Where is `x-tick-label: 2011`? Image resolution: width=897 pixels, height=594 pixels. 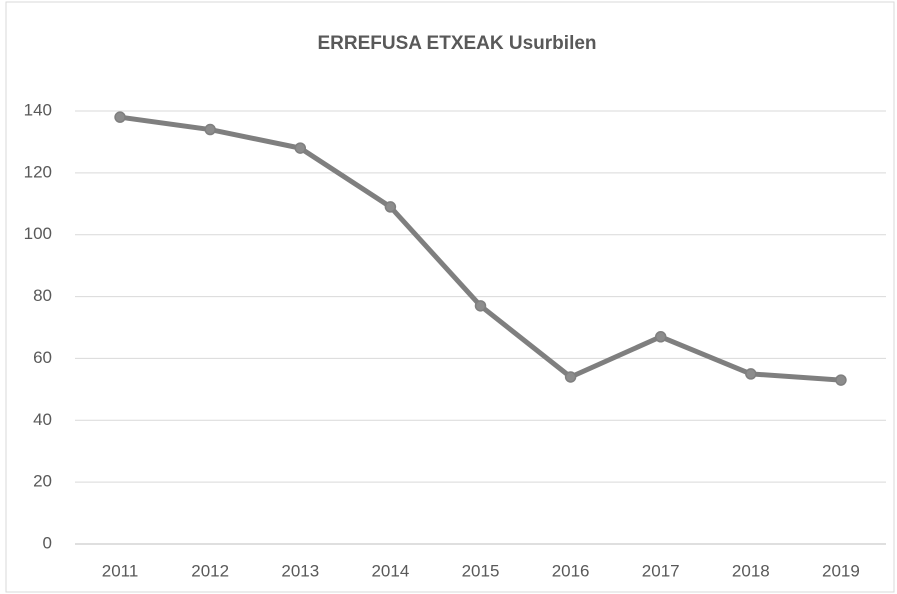 x-tick-label: 2011 is located at coordinates (120, 570).